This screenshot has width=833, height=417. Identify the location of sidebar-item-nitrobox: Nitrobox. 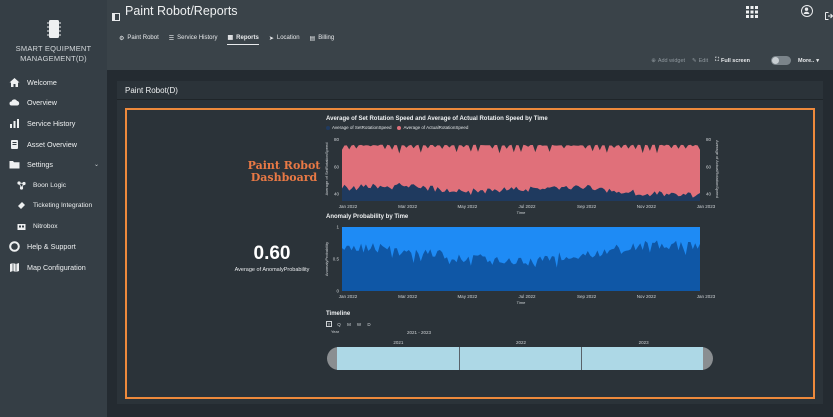
(53, 226).